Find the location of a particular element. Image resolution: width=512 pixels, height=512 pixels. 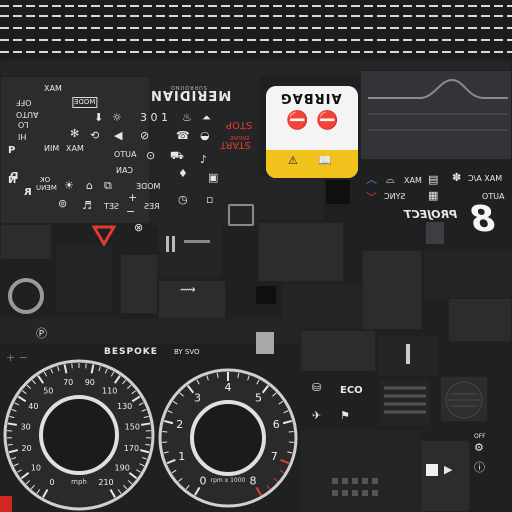

brand-subtitle: SURROUND is located at coordinates (188, 87).